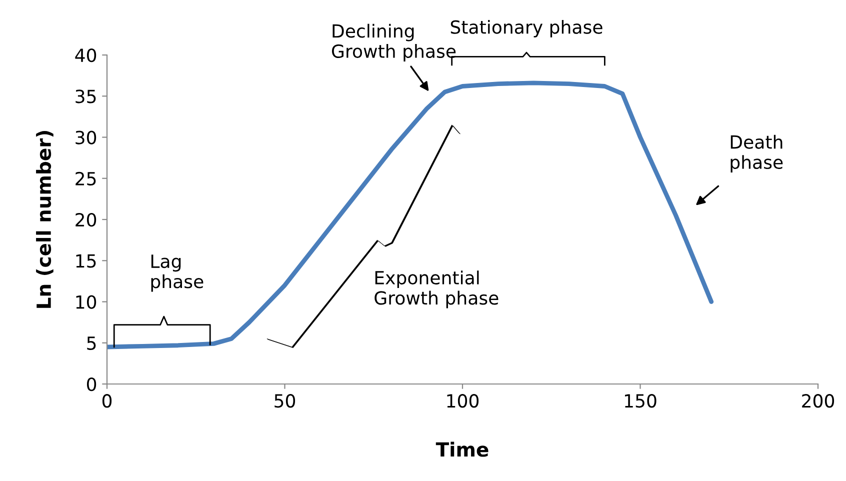 This screenshot has height=481, width=846. I want to click on x-tick-label: 100, so click(463, 401).